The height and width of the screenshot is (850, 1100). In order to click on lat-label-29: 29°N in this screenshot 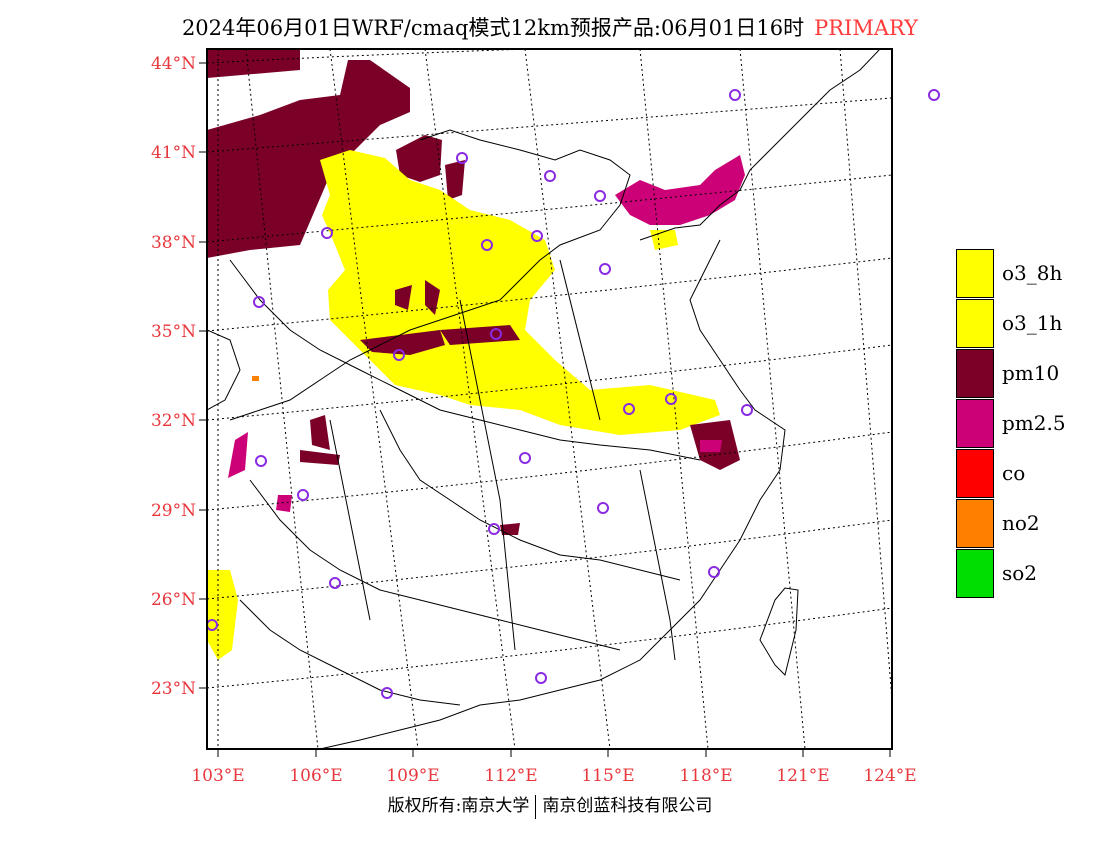, I will do `click(173, 511)`.